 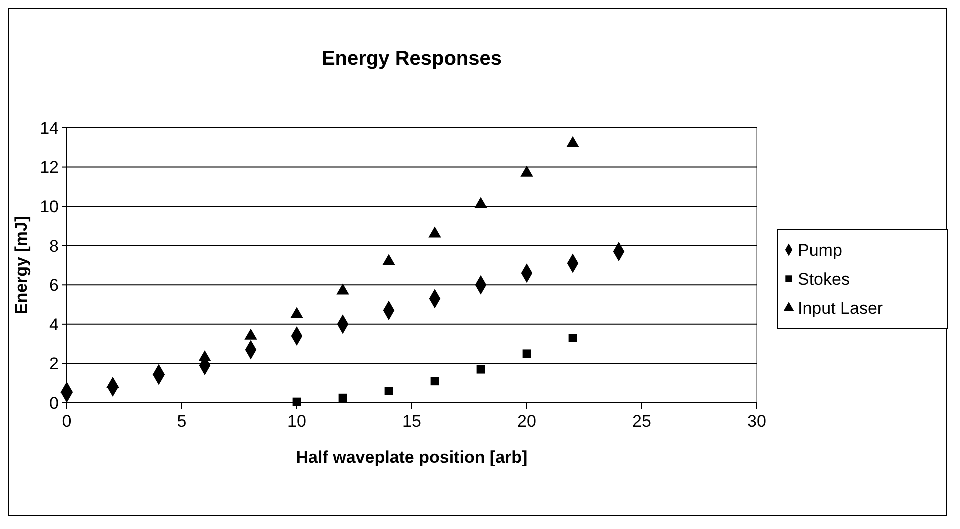 I want to click on y-tick-label: 10, so click(x=49, y=207).